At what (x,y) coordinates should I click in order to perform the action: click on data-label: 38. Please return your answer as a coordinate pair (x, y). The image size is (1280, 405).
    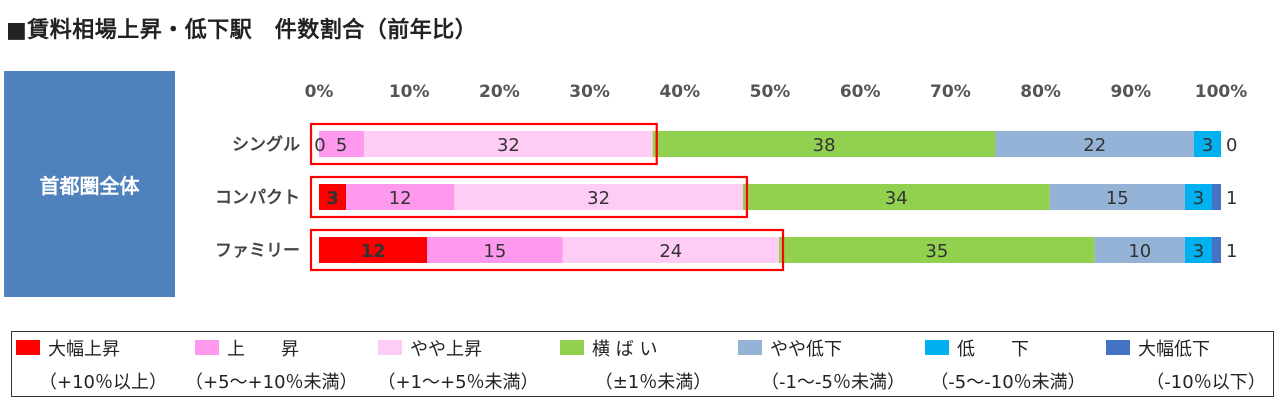
    Looking at the image, I should click on (824, 145).